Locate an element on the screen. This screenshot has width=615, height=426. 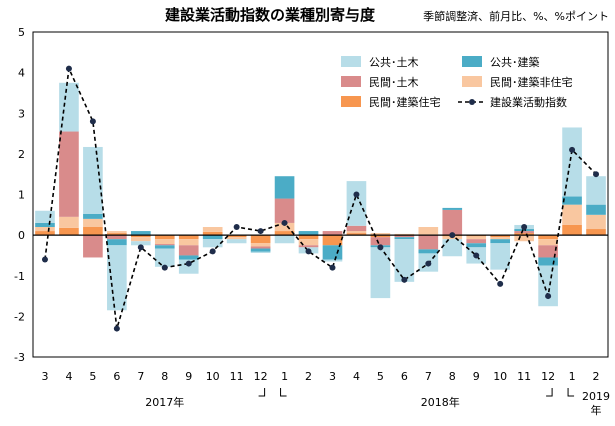
chart-title: 建設業活動指数の業種別寄与度 is located at coordinates (269, 15).